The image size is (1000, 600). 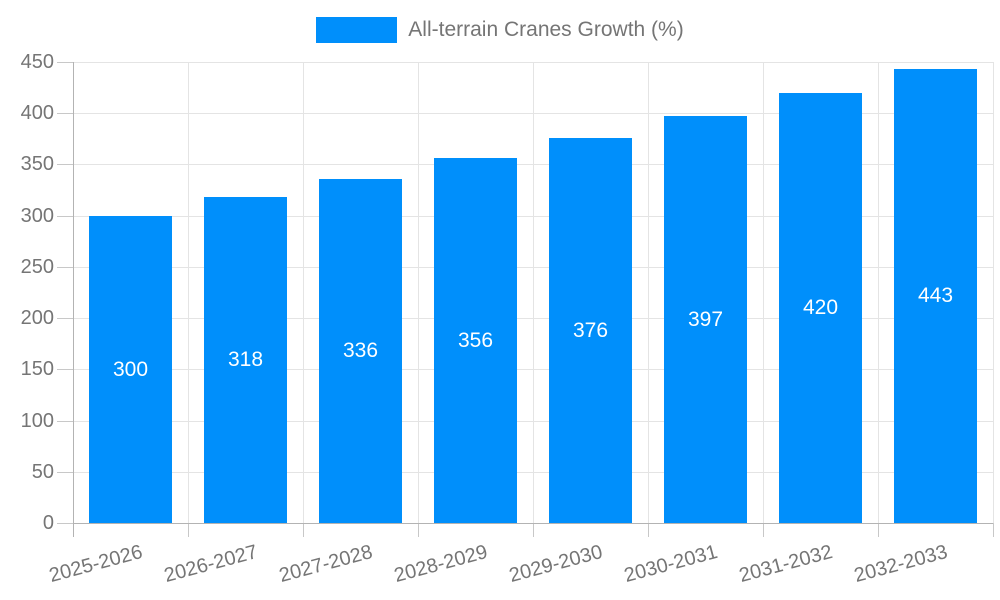 What do you see at coordinates (440, 563) in the screenshot?
I see `x-axis-tick-label: 2028-2029` at bounding box center [440, 563].